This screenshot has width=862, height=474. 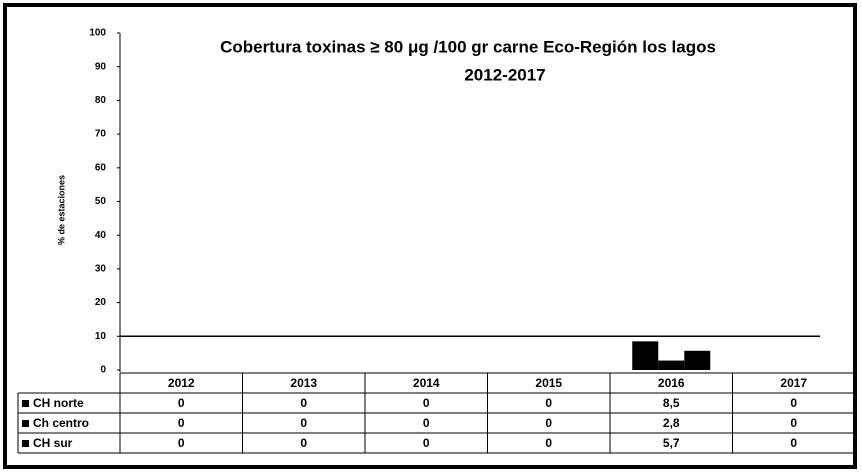 I want to click on x-tick-label: 2016, so click(x=671, y=383).